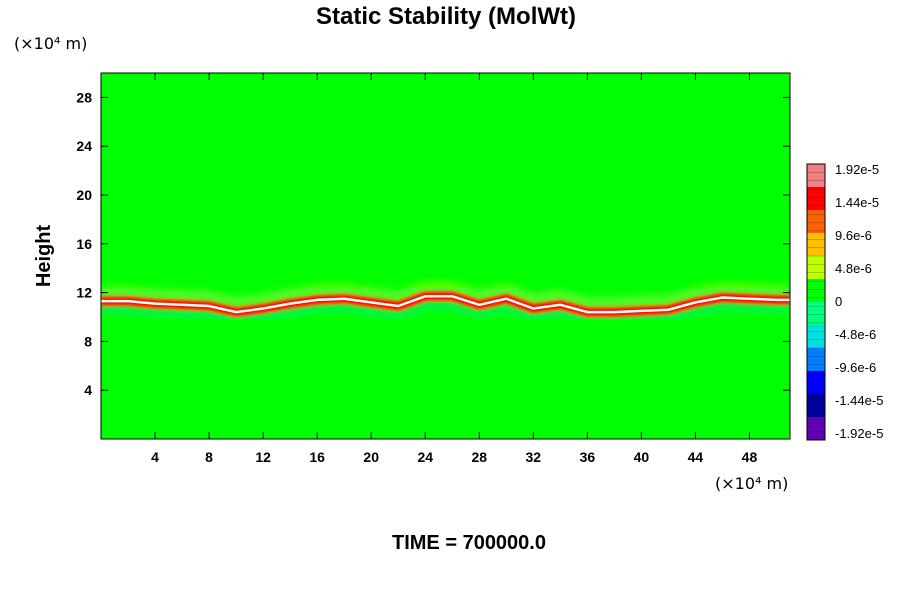 Image resolution: width=900 pixels, height=600 pixels. What do you see at coordinates (88, 390) in the screenshot?
I see `y-tick-label: 4` at bounding box center [88, 390].